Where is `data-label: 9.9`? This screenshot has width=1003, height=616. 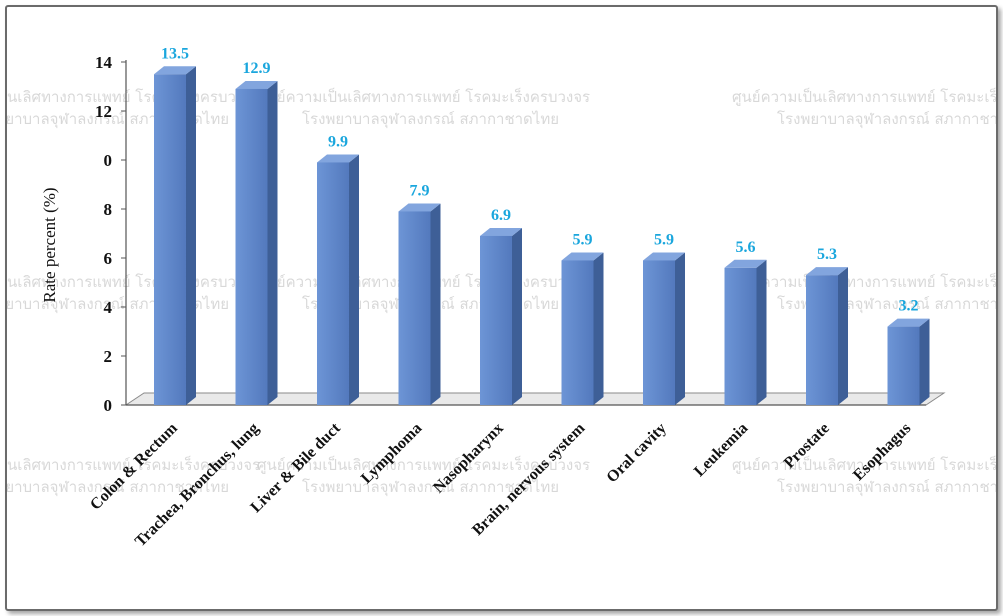
data-label: 9.9 is located at coordinates (338, 141).